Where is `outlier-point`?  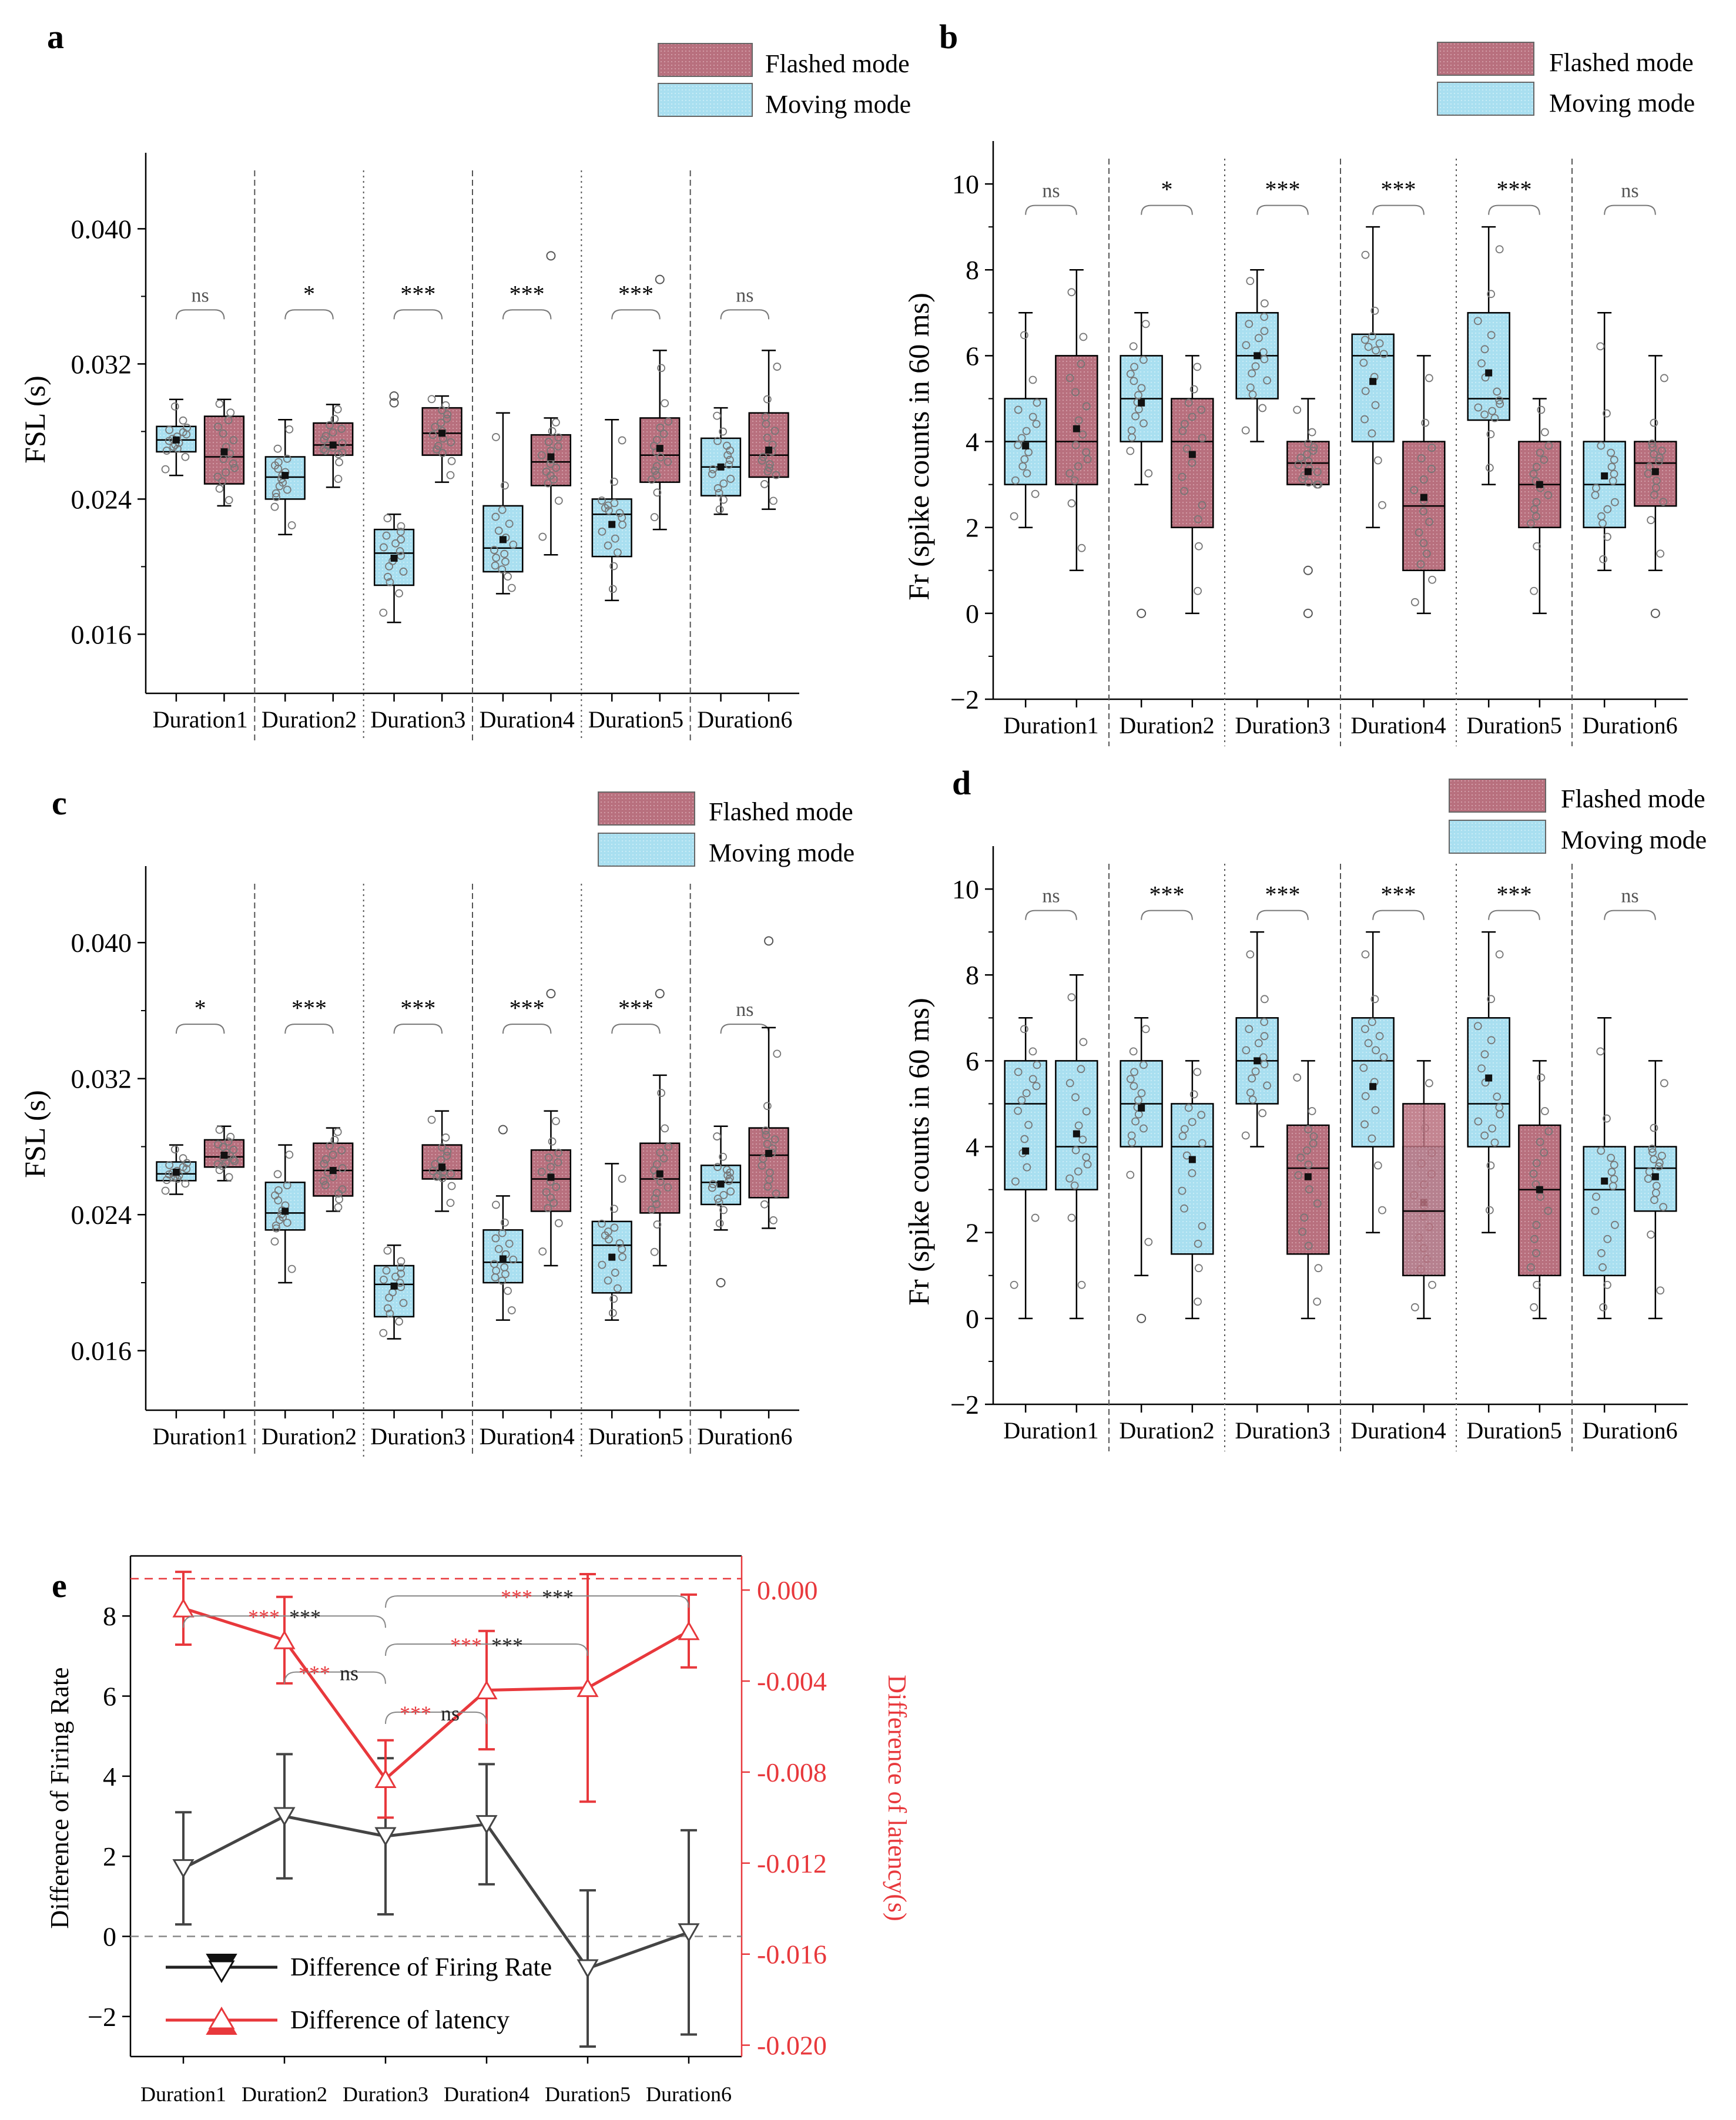
outlier-point is located at coordinates (1142, 1318).